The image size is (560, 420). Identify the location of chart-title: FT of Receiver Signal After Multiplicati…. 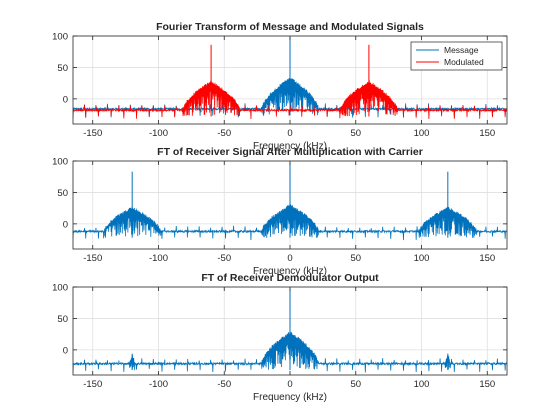
(290, 152).